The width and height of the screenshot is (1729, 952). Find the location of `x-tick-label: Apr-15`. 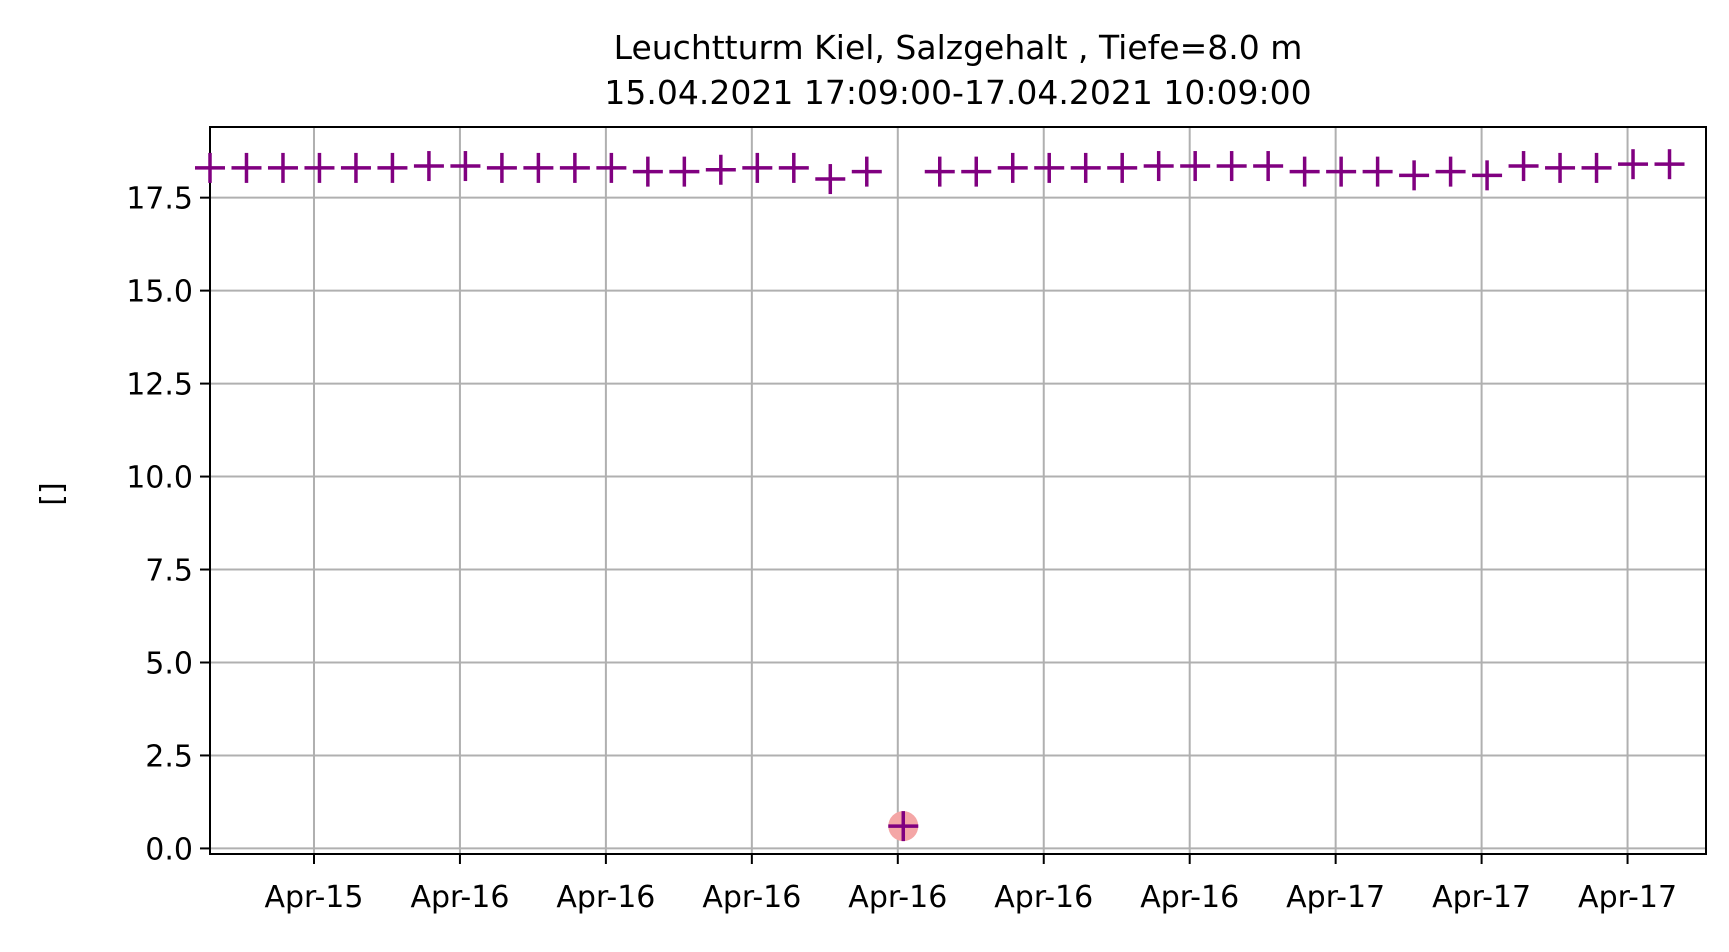

x-tick-label: Apr-15 is located at coordinates (313, 897).